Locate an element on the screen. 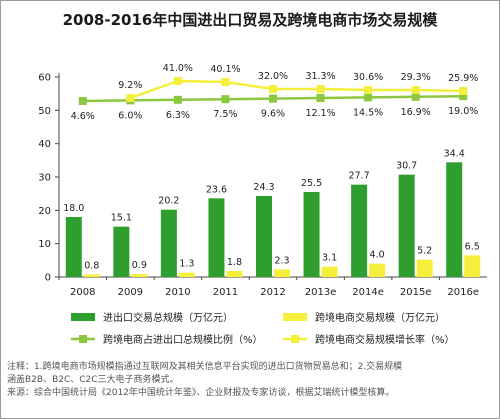 The image size is (500, 419). bar-total-label: 18.0 is located at coordinates (73, 208).